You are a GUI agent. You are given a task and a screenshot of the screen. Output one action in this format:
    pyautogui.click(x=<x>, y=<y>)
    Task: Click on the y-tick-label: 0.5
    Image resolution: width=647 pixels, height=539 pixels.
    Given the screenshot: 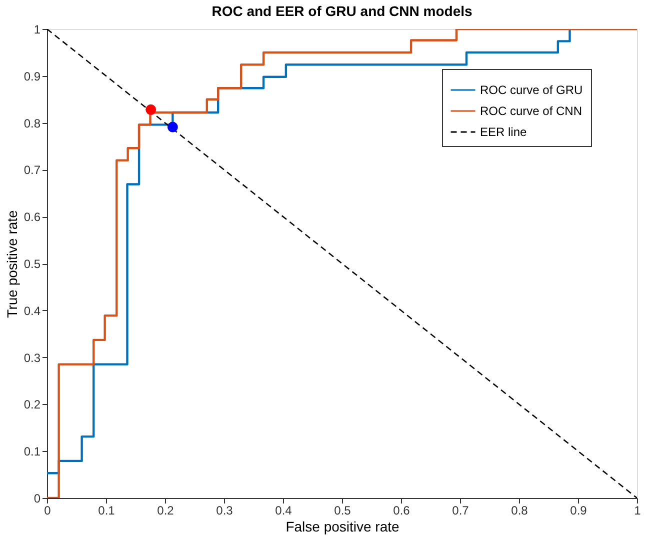 What is the action you would take?
    pyautogui.click(x=32, y=264)
    